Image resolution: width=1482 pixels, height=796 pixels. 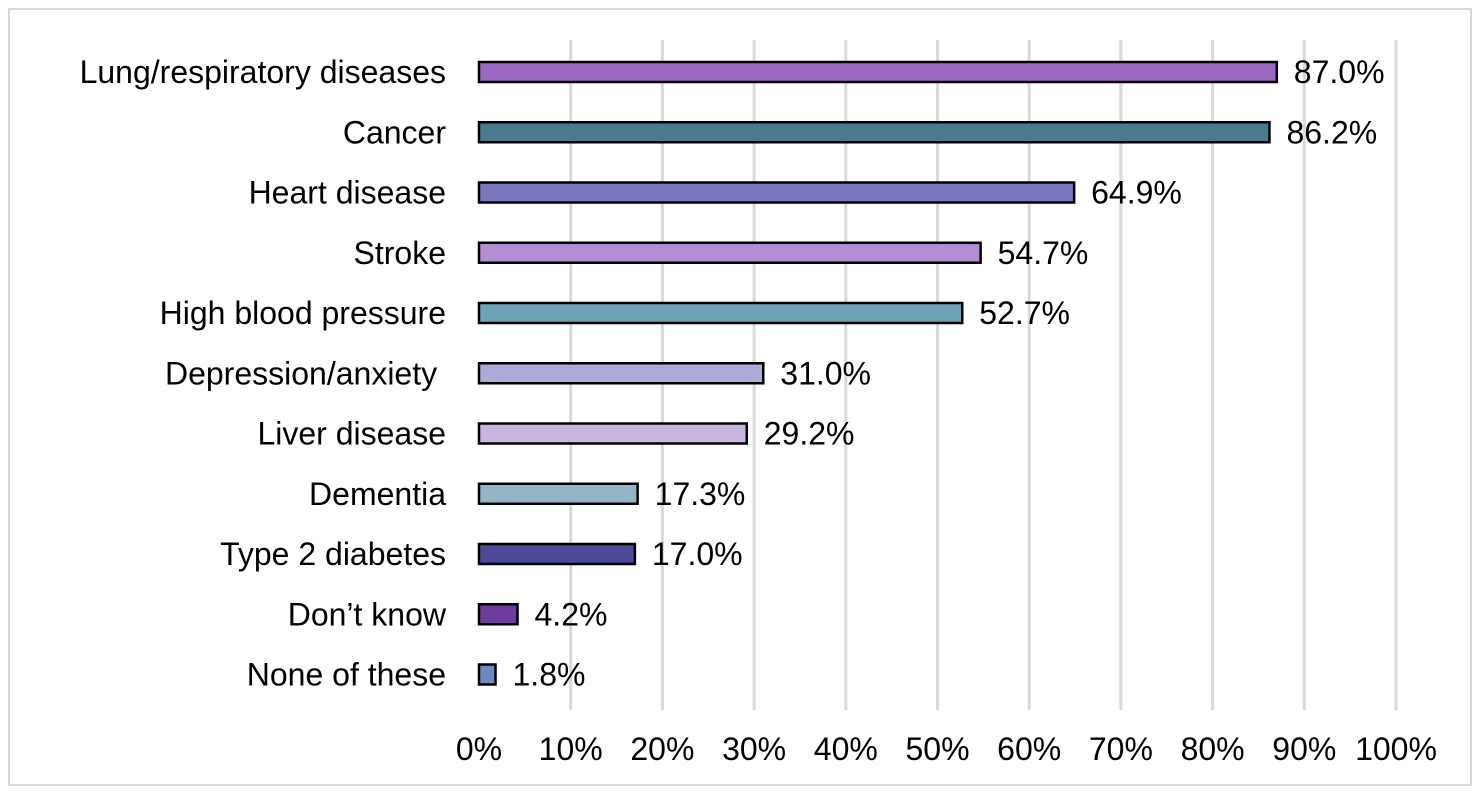 I want to click on data-label: 17.0%, so click(x=697, y=554).